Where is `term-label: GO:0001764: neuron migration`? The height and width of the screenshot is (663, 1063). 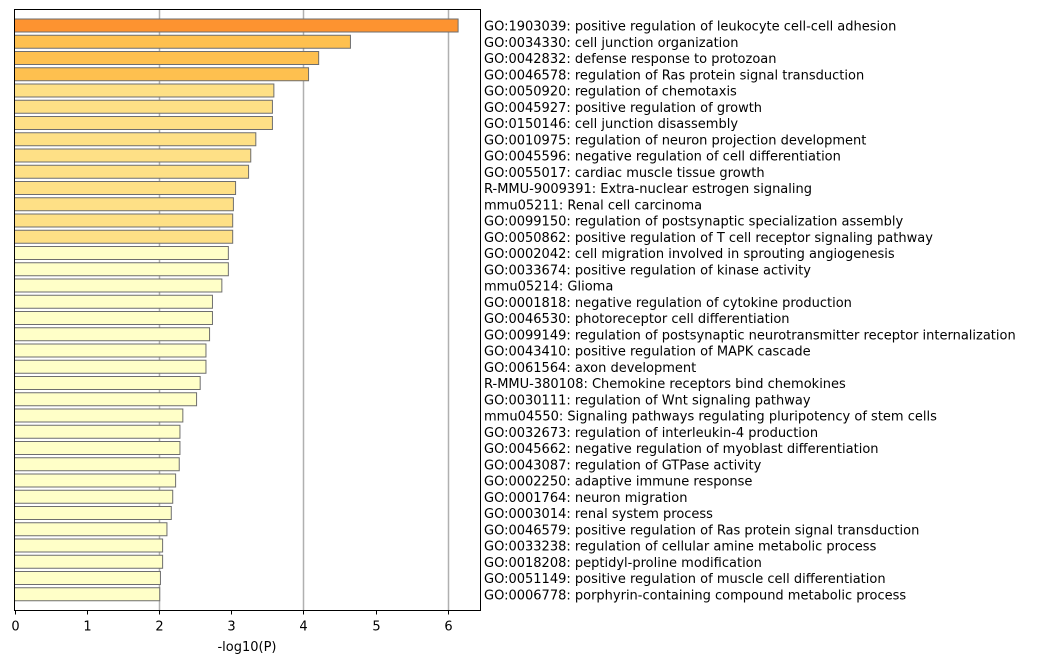 term-label: GO:0001764: neuron migration is located at coordinates (585, 498).